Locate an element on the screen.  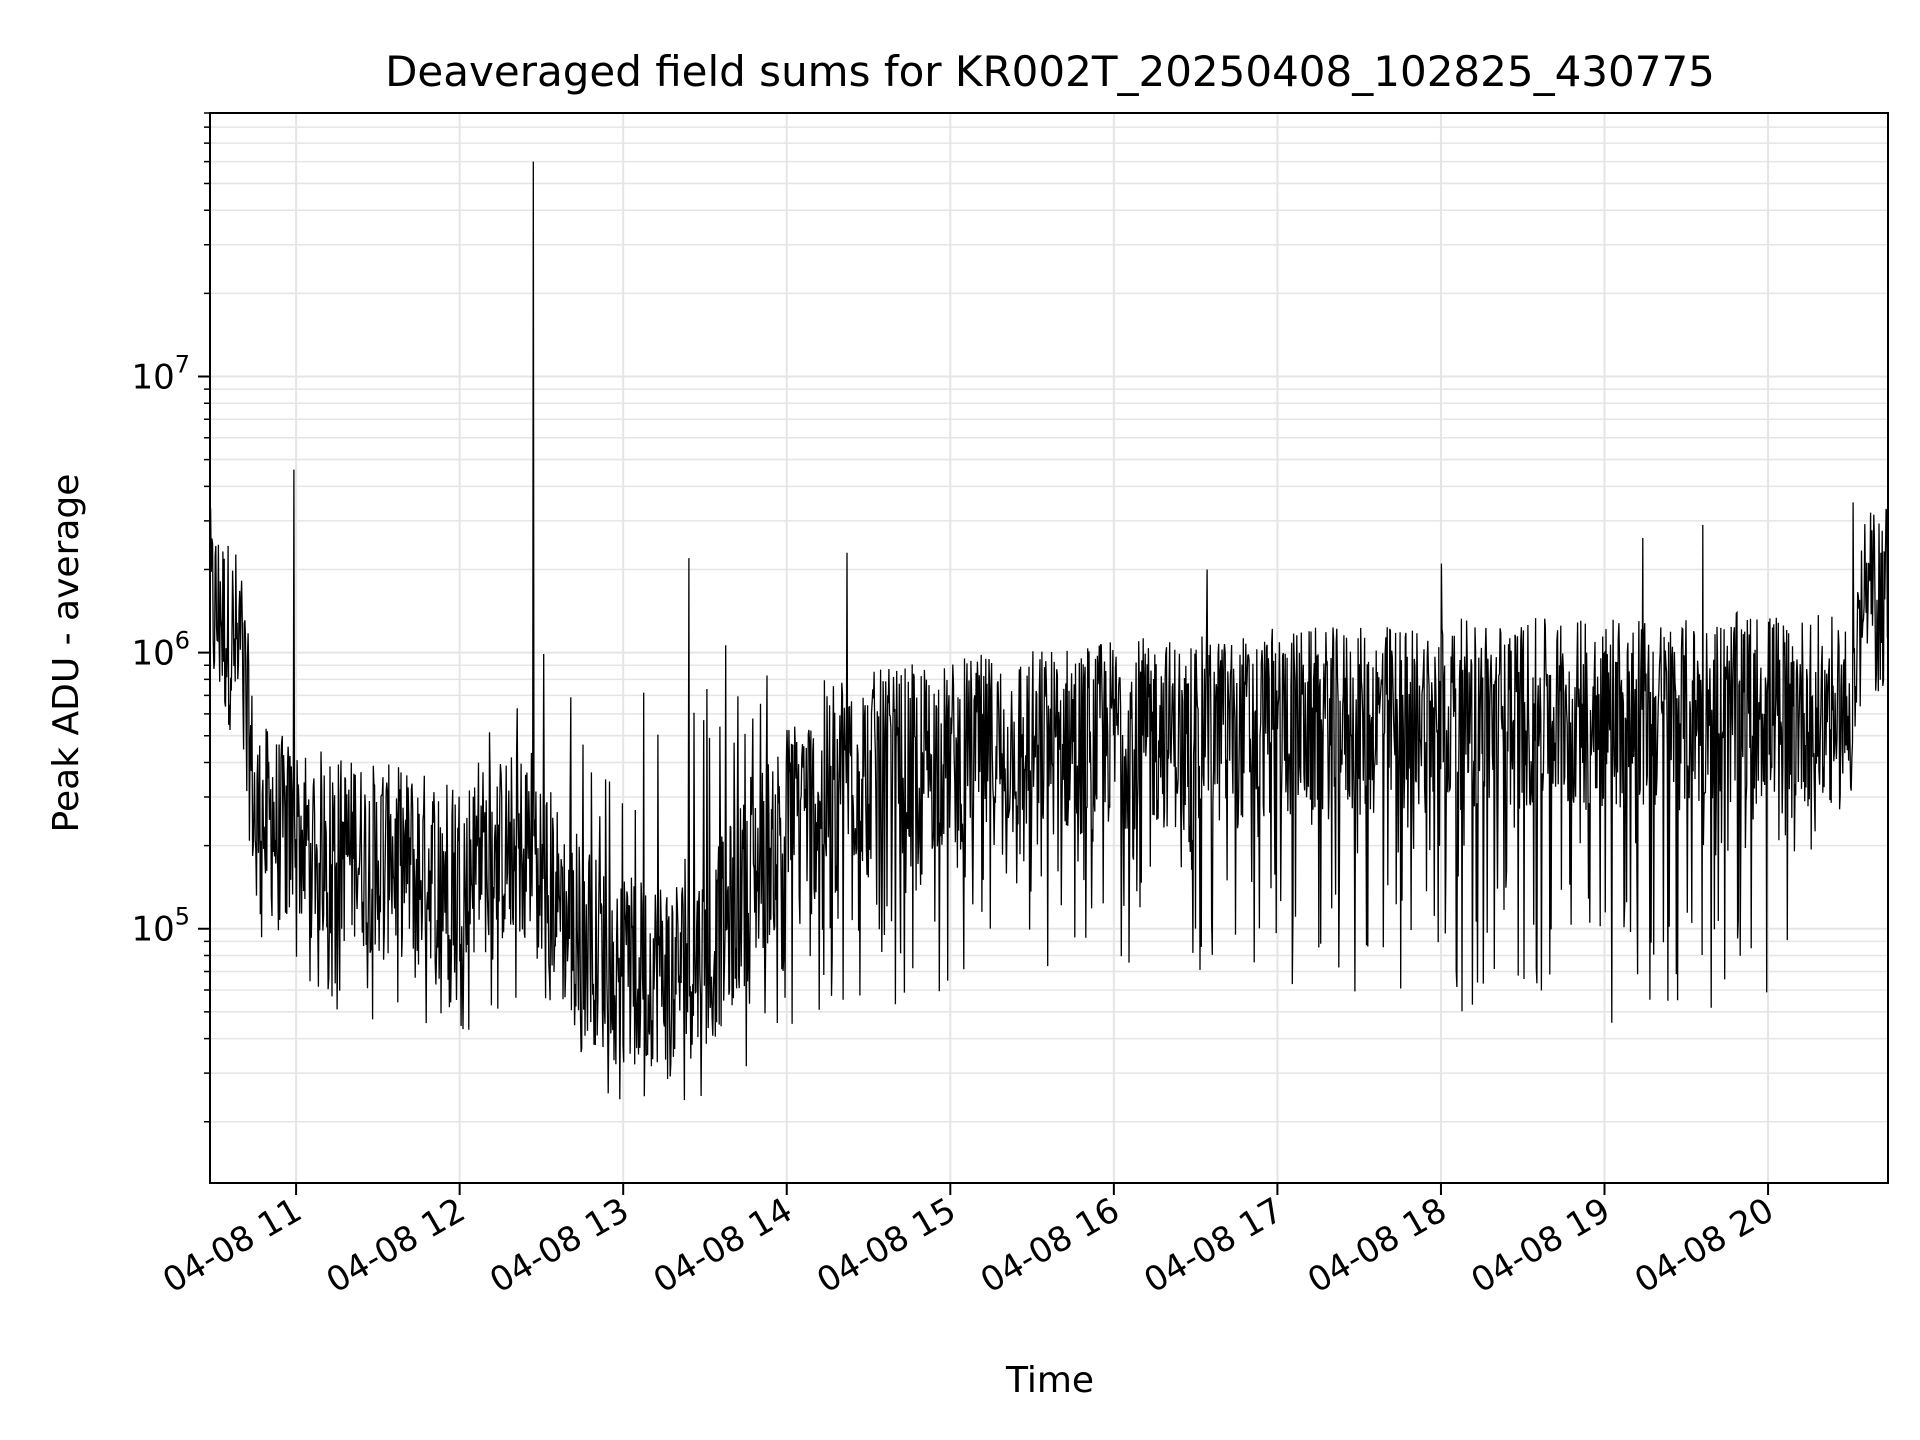
x-tick-label: 04-08 16 is located at coordinates (1050, 1245).